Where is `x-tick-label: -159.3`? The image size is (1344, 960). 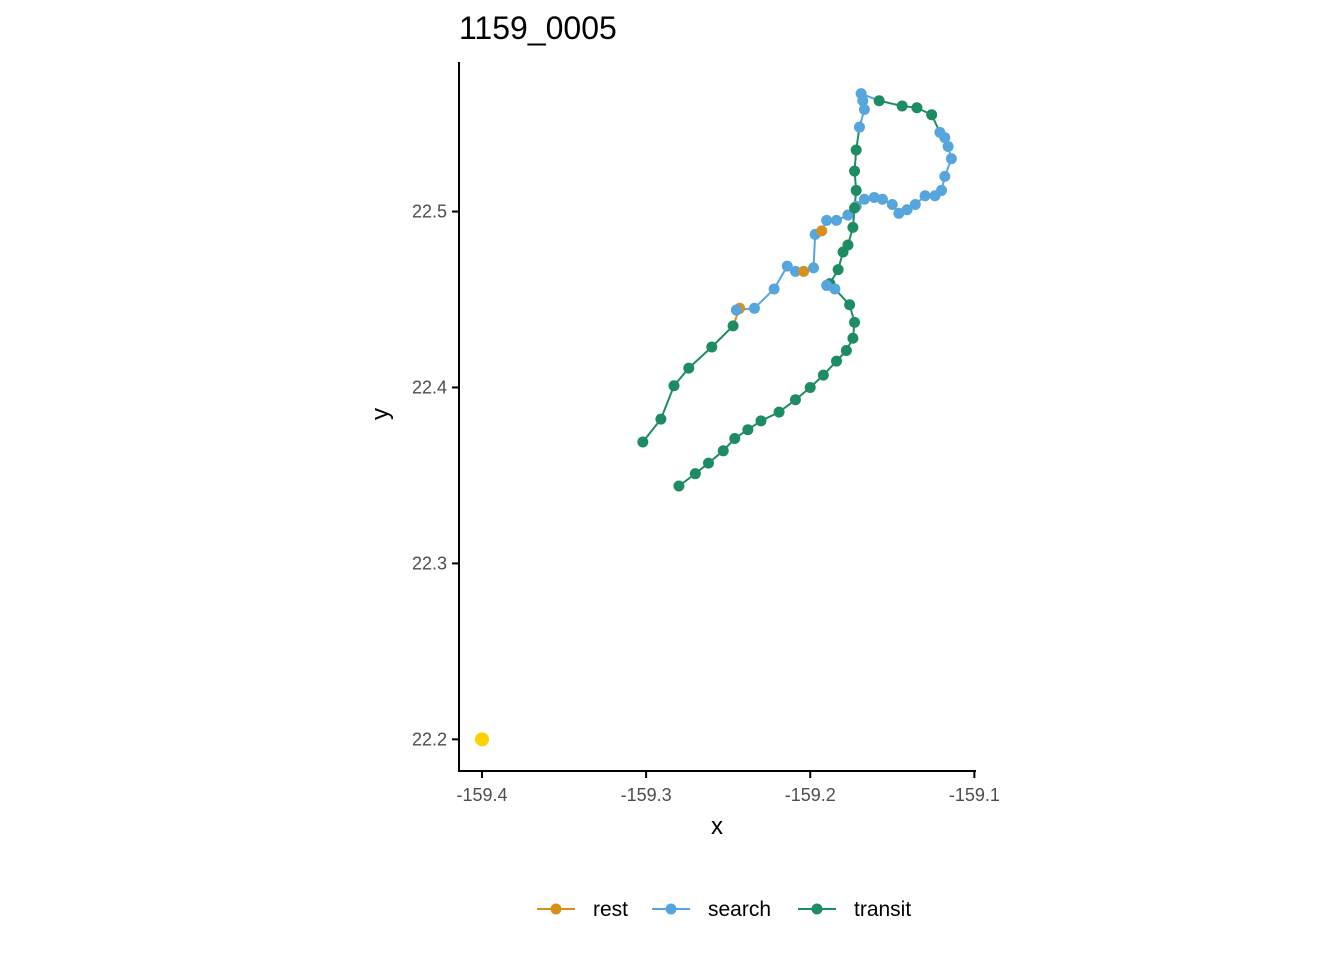 x-tick-label: -159.3 is located at coordinates (646, 795).